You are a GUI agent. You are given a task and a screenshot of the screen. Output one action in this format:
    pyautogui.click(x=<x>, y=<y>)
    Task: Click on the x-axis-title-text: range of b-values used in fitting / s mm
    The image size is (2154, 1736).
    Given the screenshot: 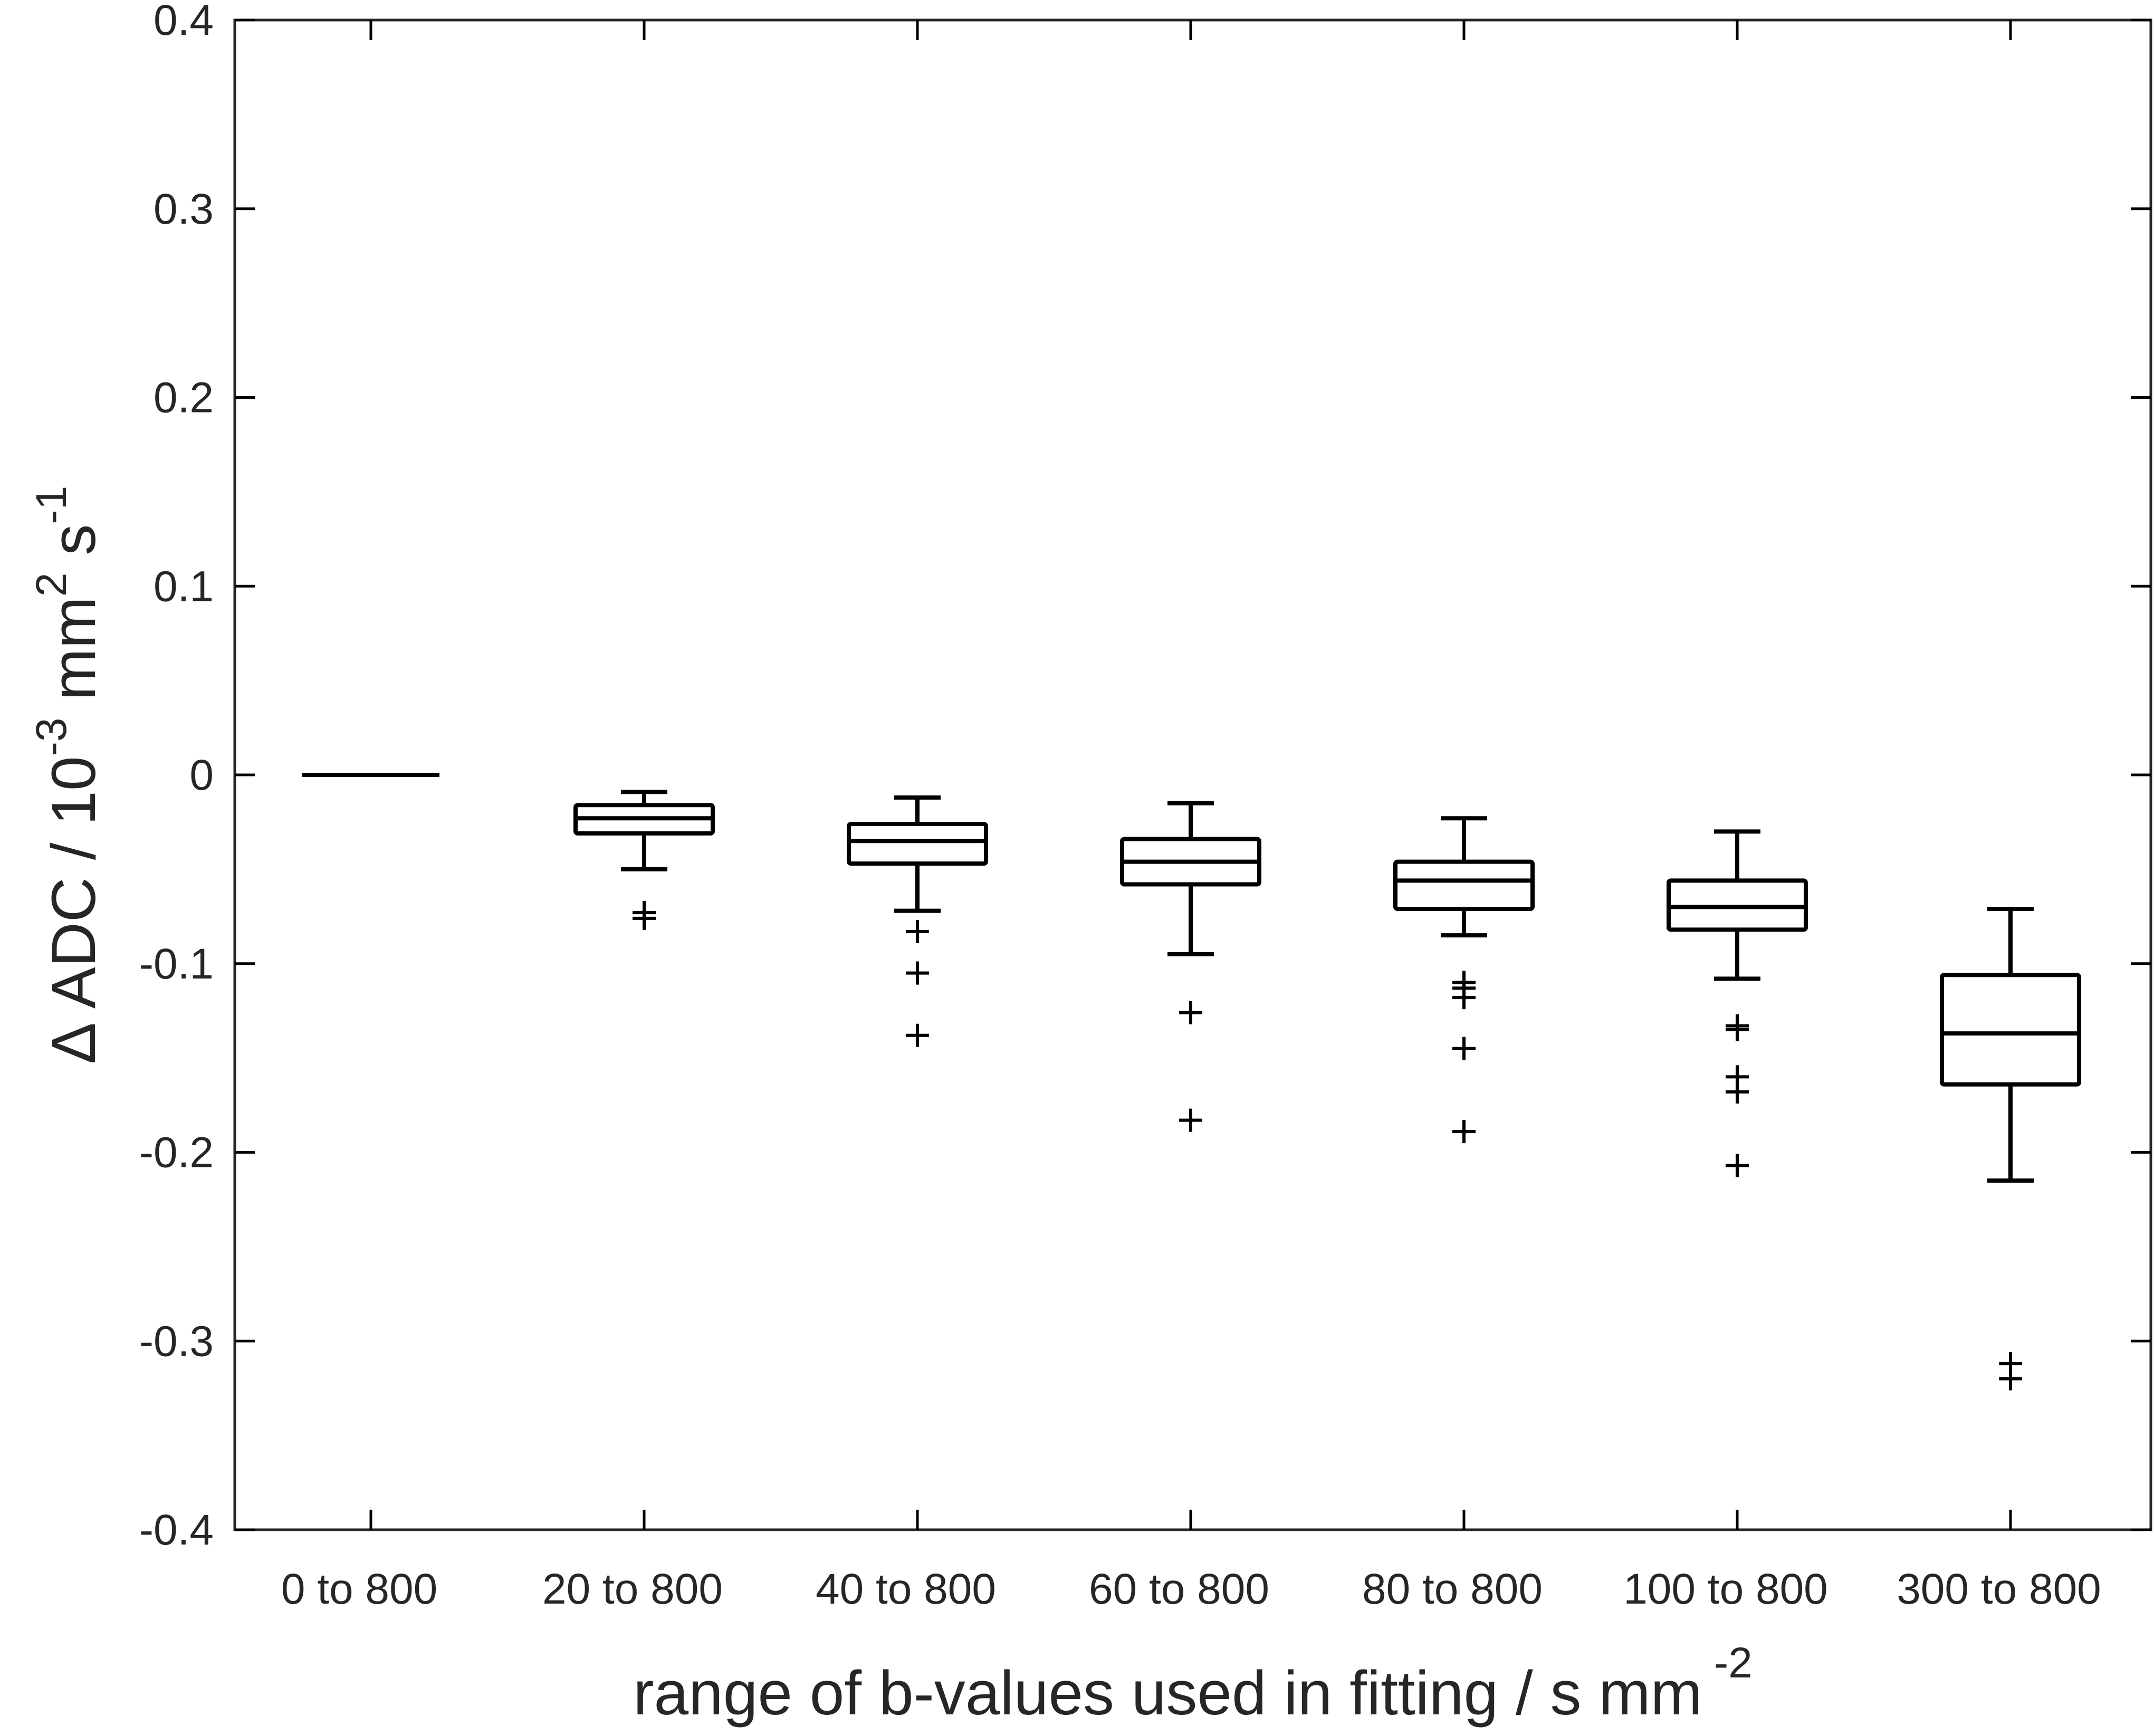 What is the action you would take?
    pyautogui.click(x=1167, y=1693)
    